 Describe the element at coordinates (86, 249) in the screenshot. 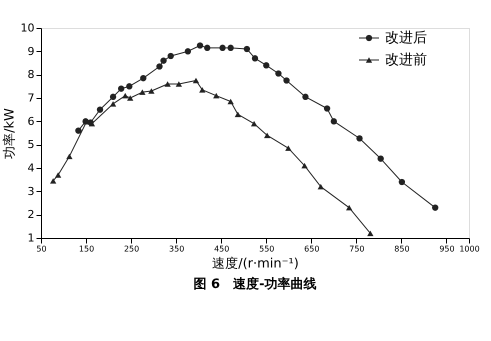

I see `x-tick-label: 150` at that location.